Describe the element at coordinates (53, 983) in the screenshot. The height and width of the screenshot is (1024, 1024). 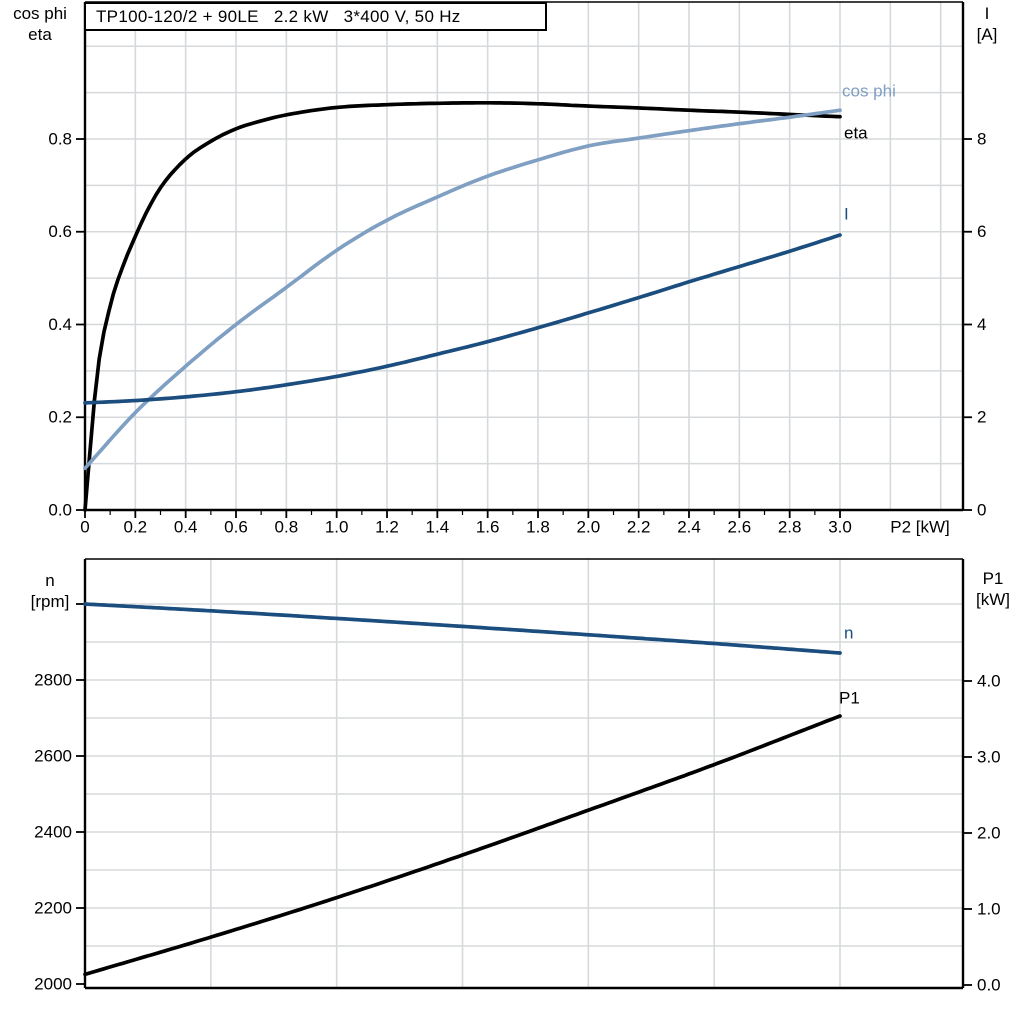
I see `left-axis-tick-label: 2000` at that location.